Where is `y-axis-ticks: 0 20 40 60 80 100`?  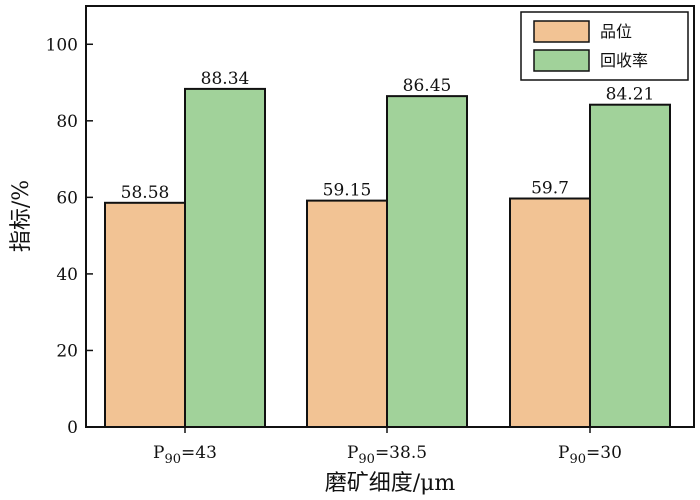 y-axis-ticks: 0 20 40 60 80 100 is located at coordinates (69, 236).